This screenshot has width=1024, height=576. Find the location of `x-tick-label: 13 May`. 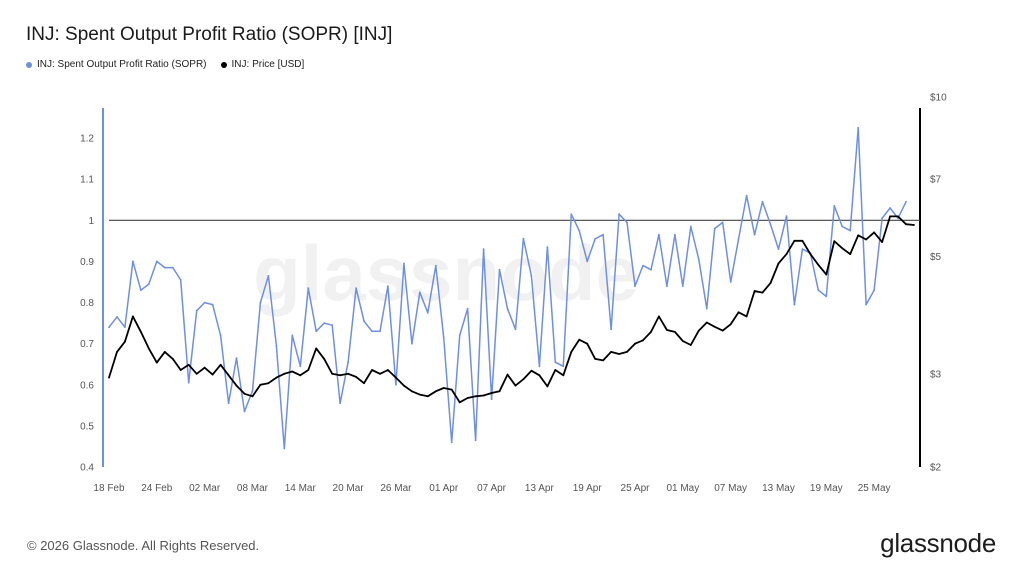

x-tick-label: 13 May is located at coordinates (778, 488).